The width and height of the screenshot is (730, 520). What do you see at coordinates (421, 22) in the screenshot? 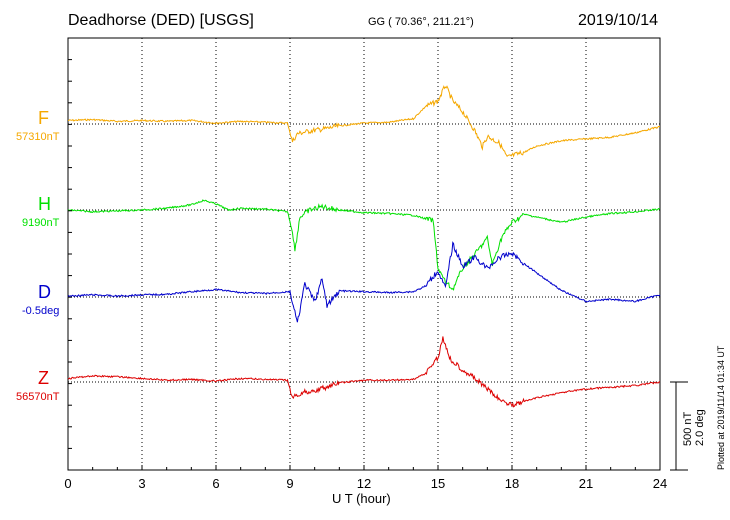
I see `geographic-coords: GG ( 70.36°, 211.21°)` at bounding box center [421, 22].